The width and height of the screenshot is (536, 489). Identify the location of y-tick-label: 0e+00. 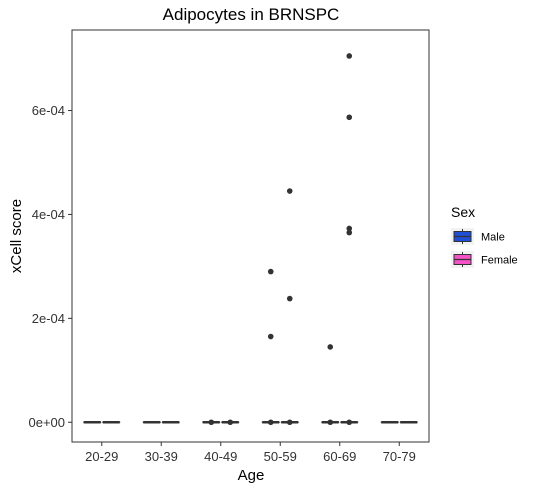
(46, 422).